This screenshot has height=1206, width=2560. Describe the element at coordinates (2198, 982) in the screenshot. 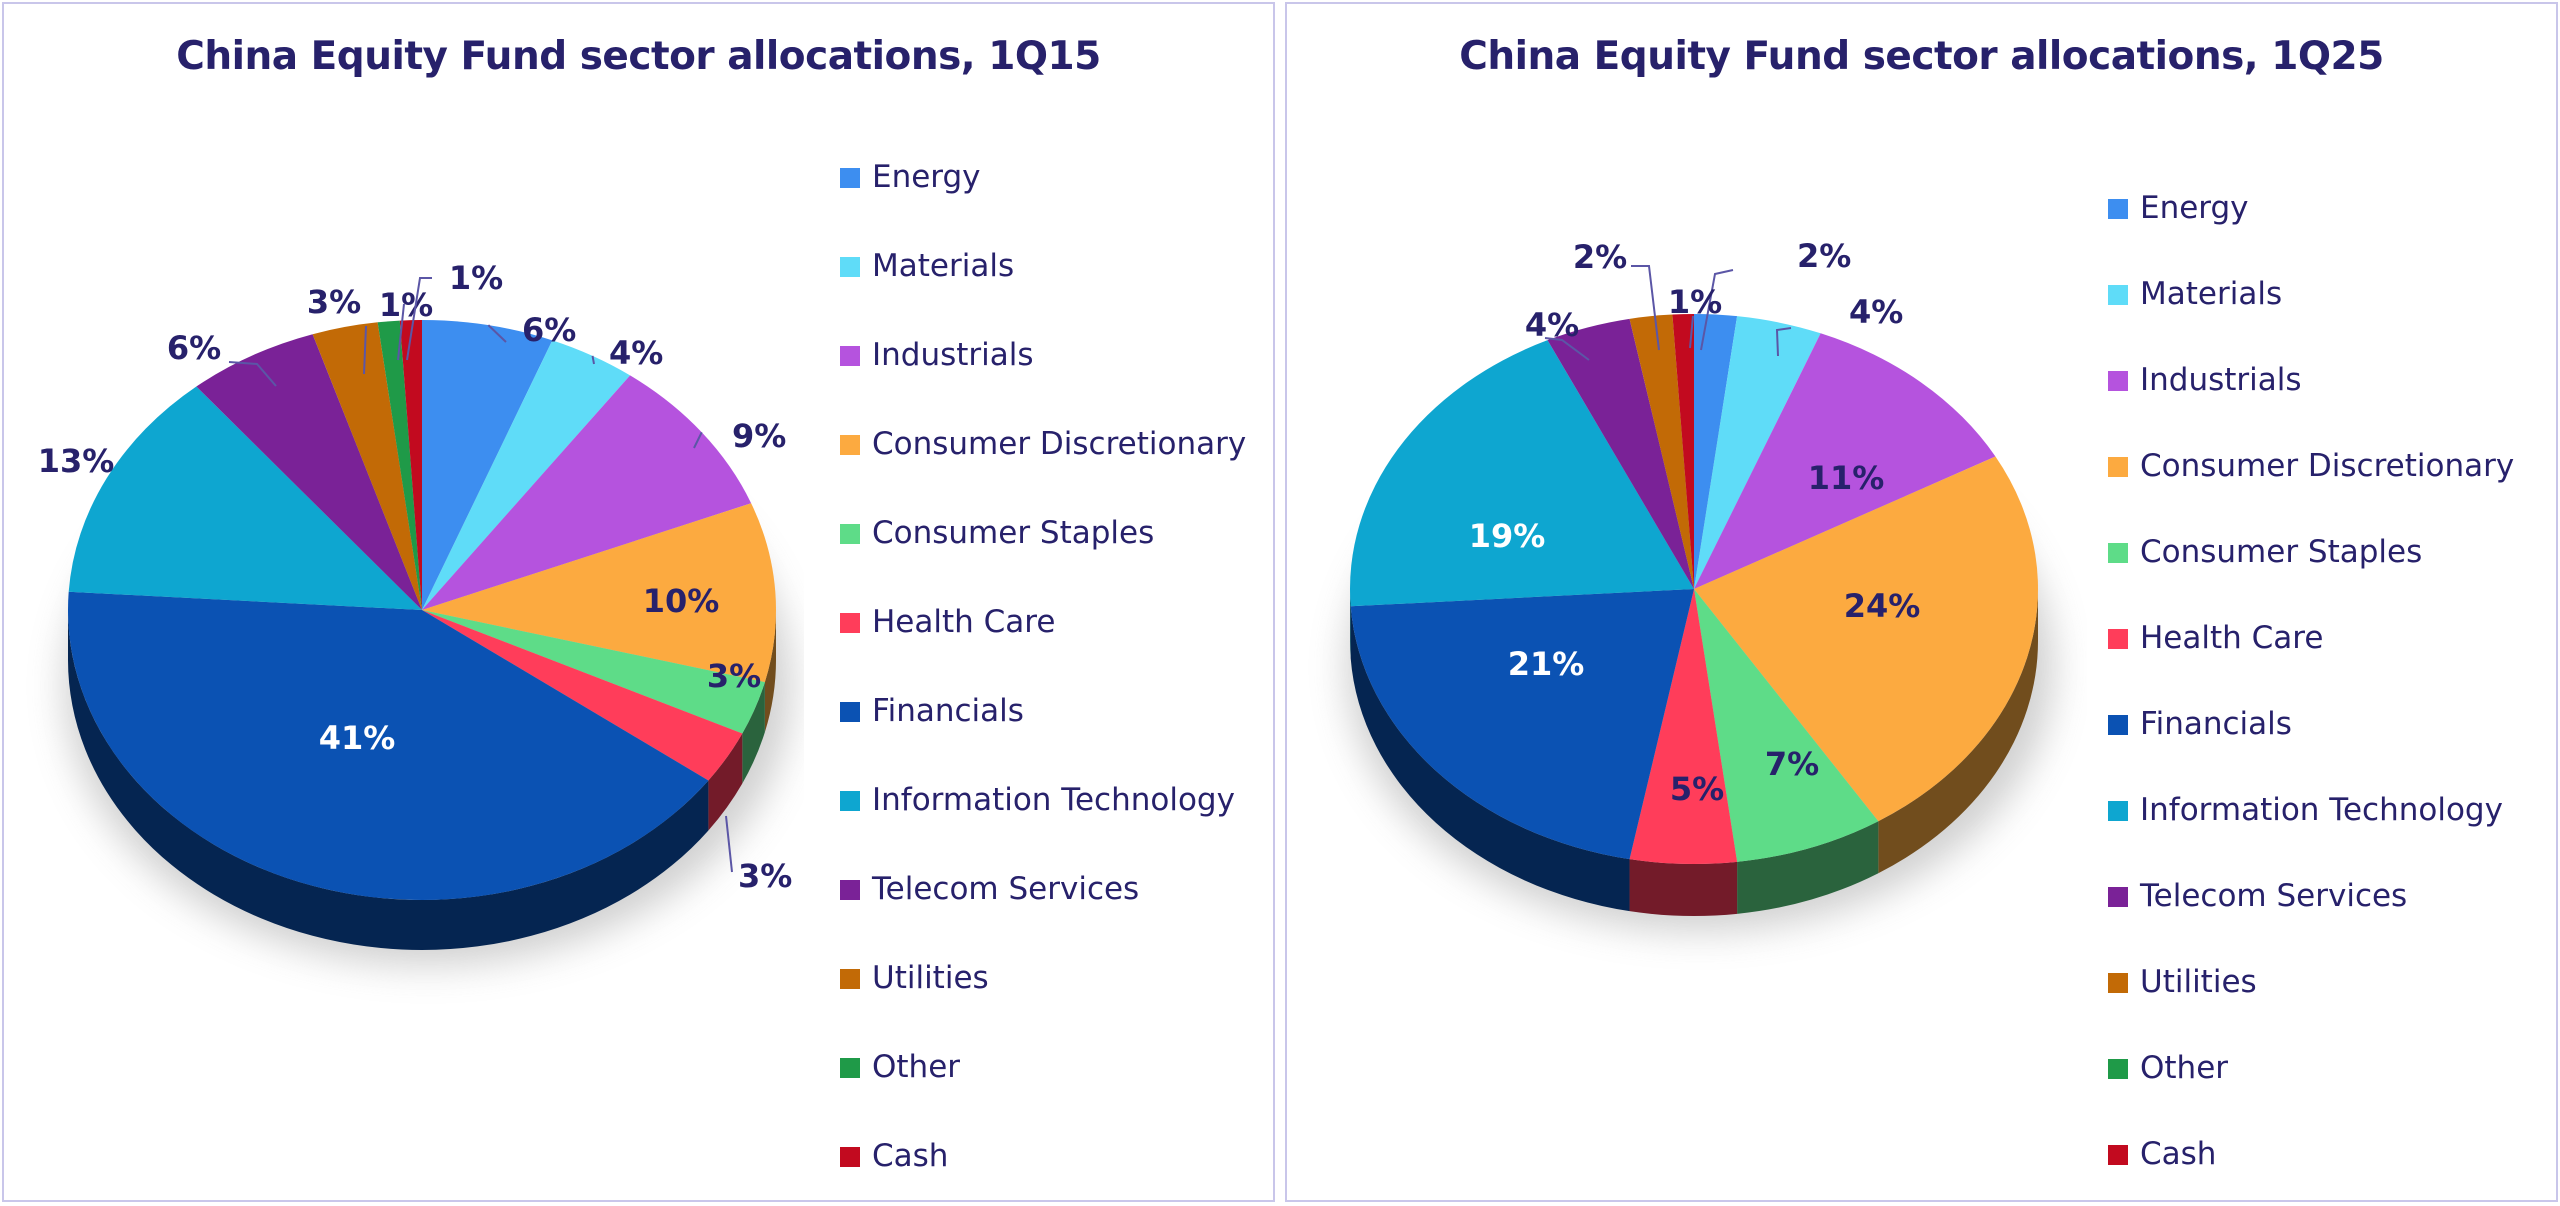

I see `legend-label: Utilities` at that location.